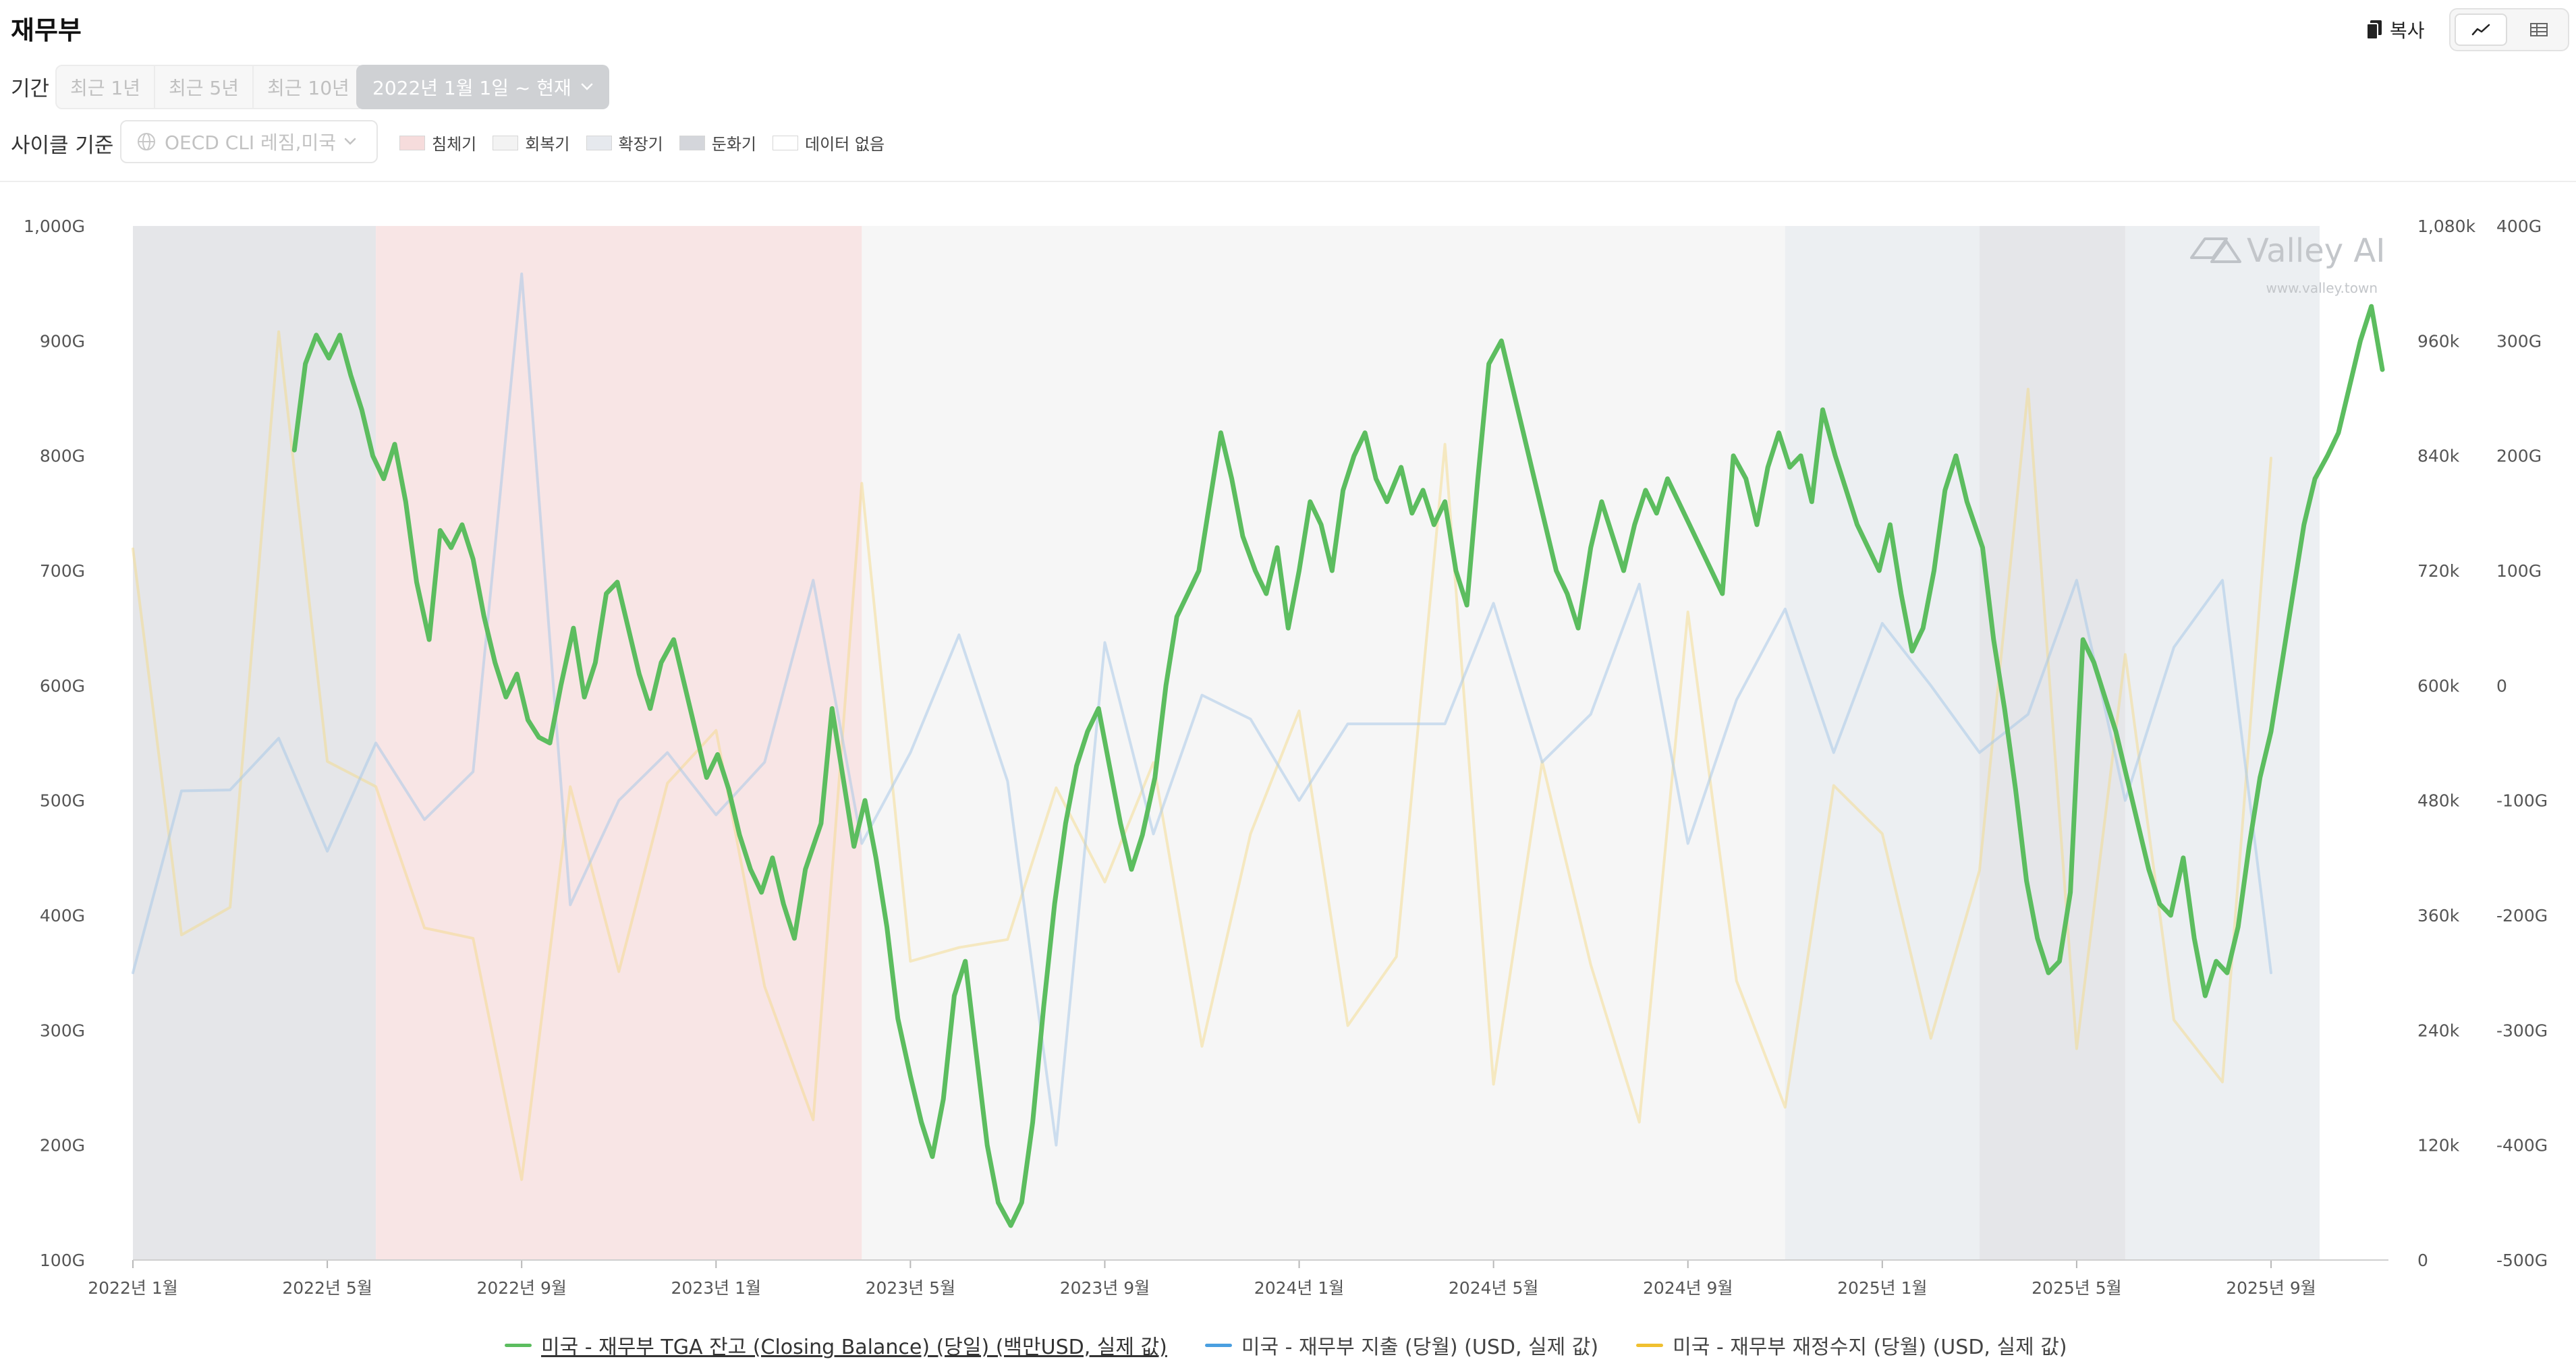 The image size is (2576, 1372). I want to click on x-tick-label: 2023년 5월, so click(910, 1288).